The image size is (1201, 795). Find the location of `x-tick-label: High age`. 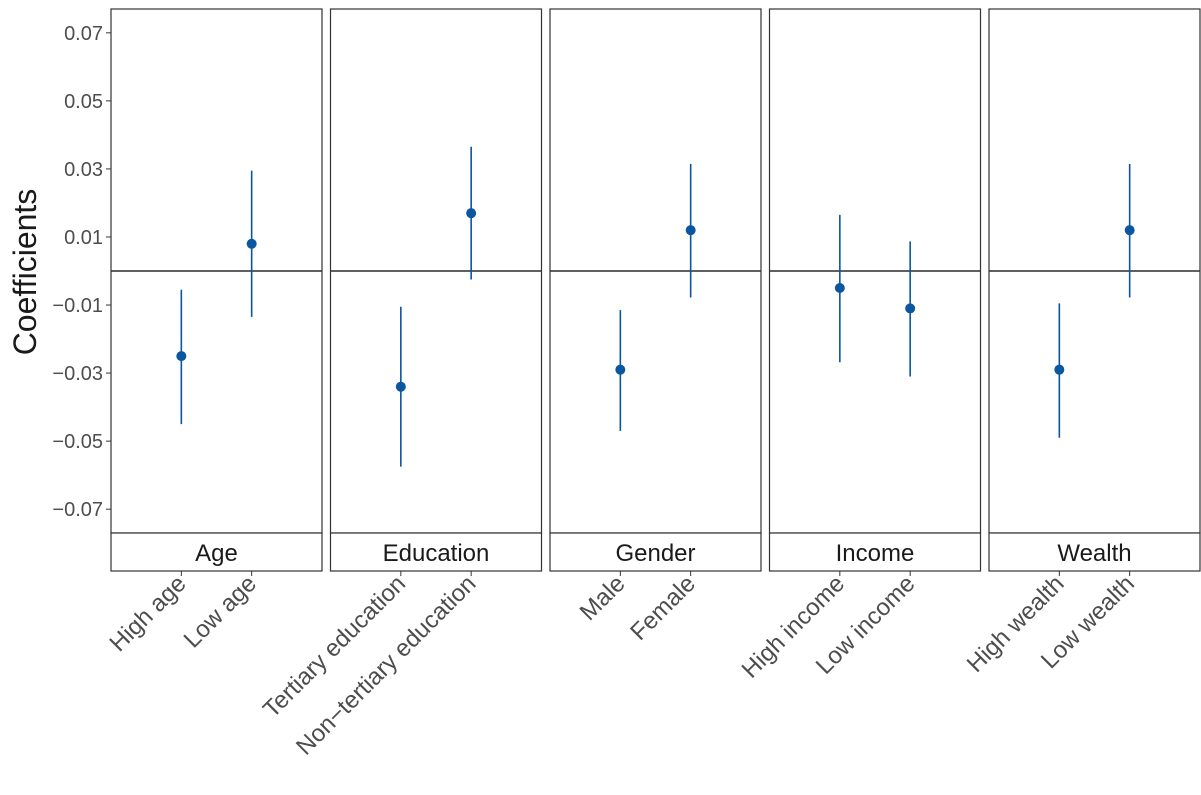

x-tick-label: High age is located at coordinates (148, 613).